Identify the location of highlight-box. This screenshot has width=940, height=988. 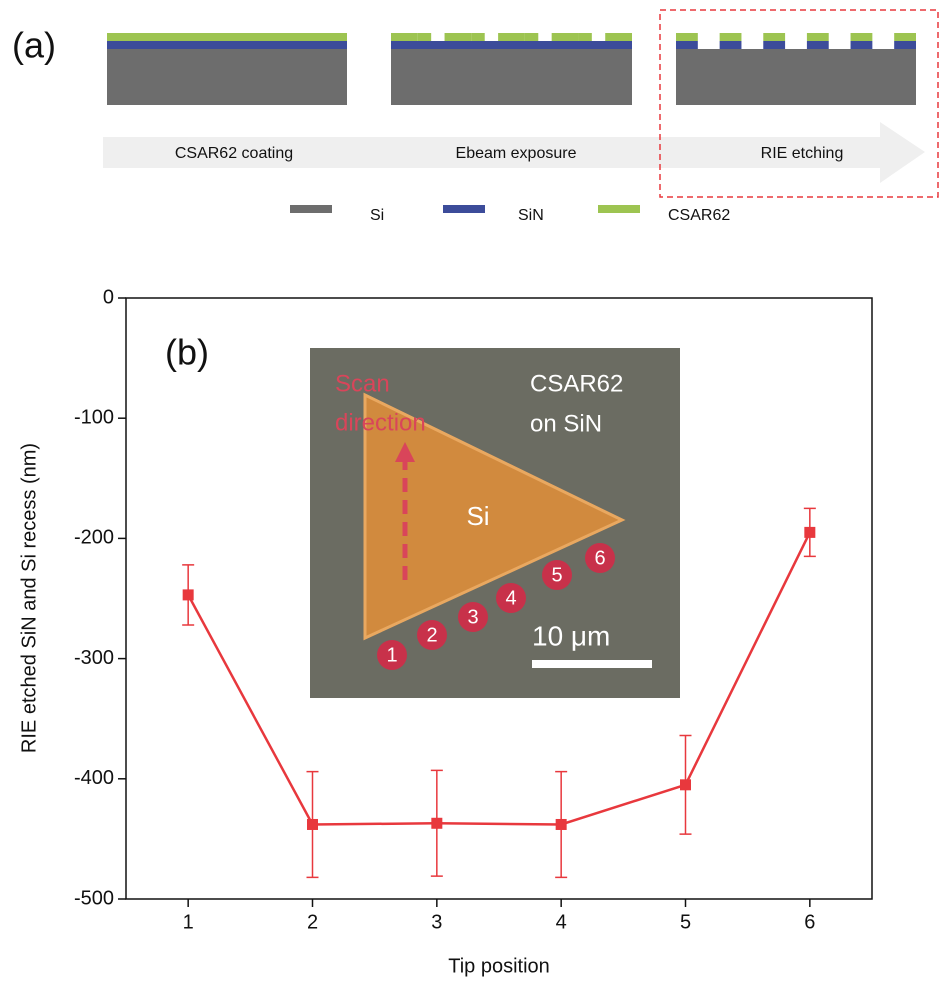
(799, 103).